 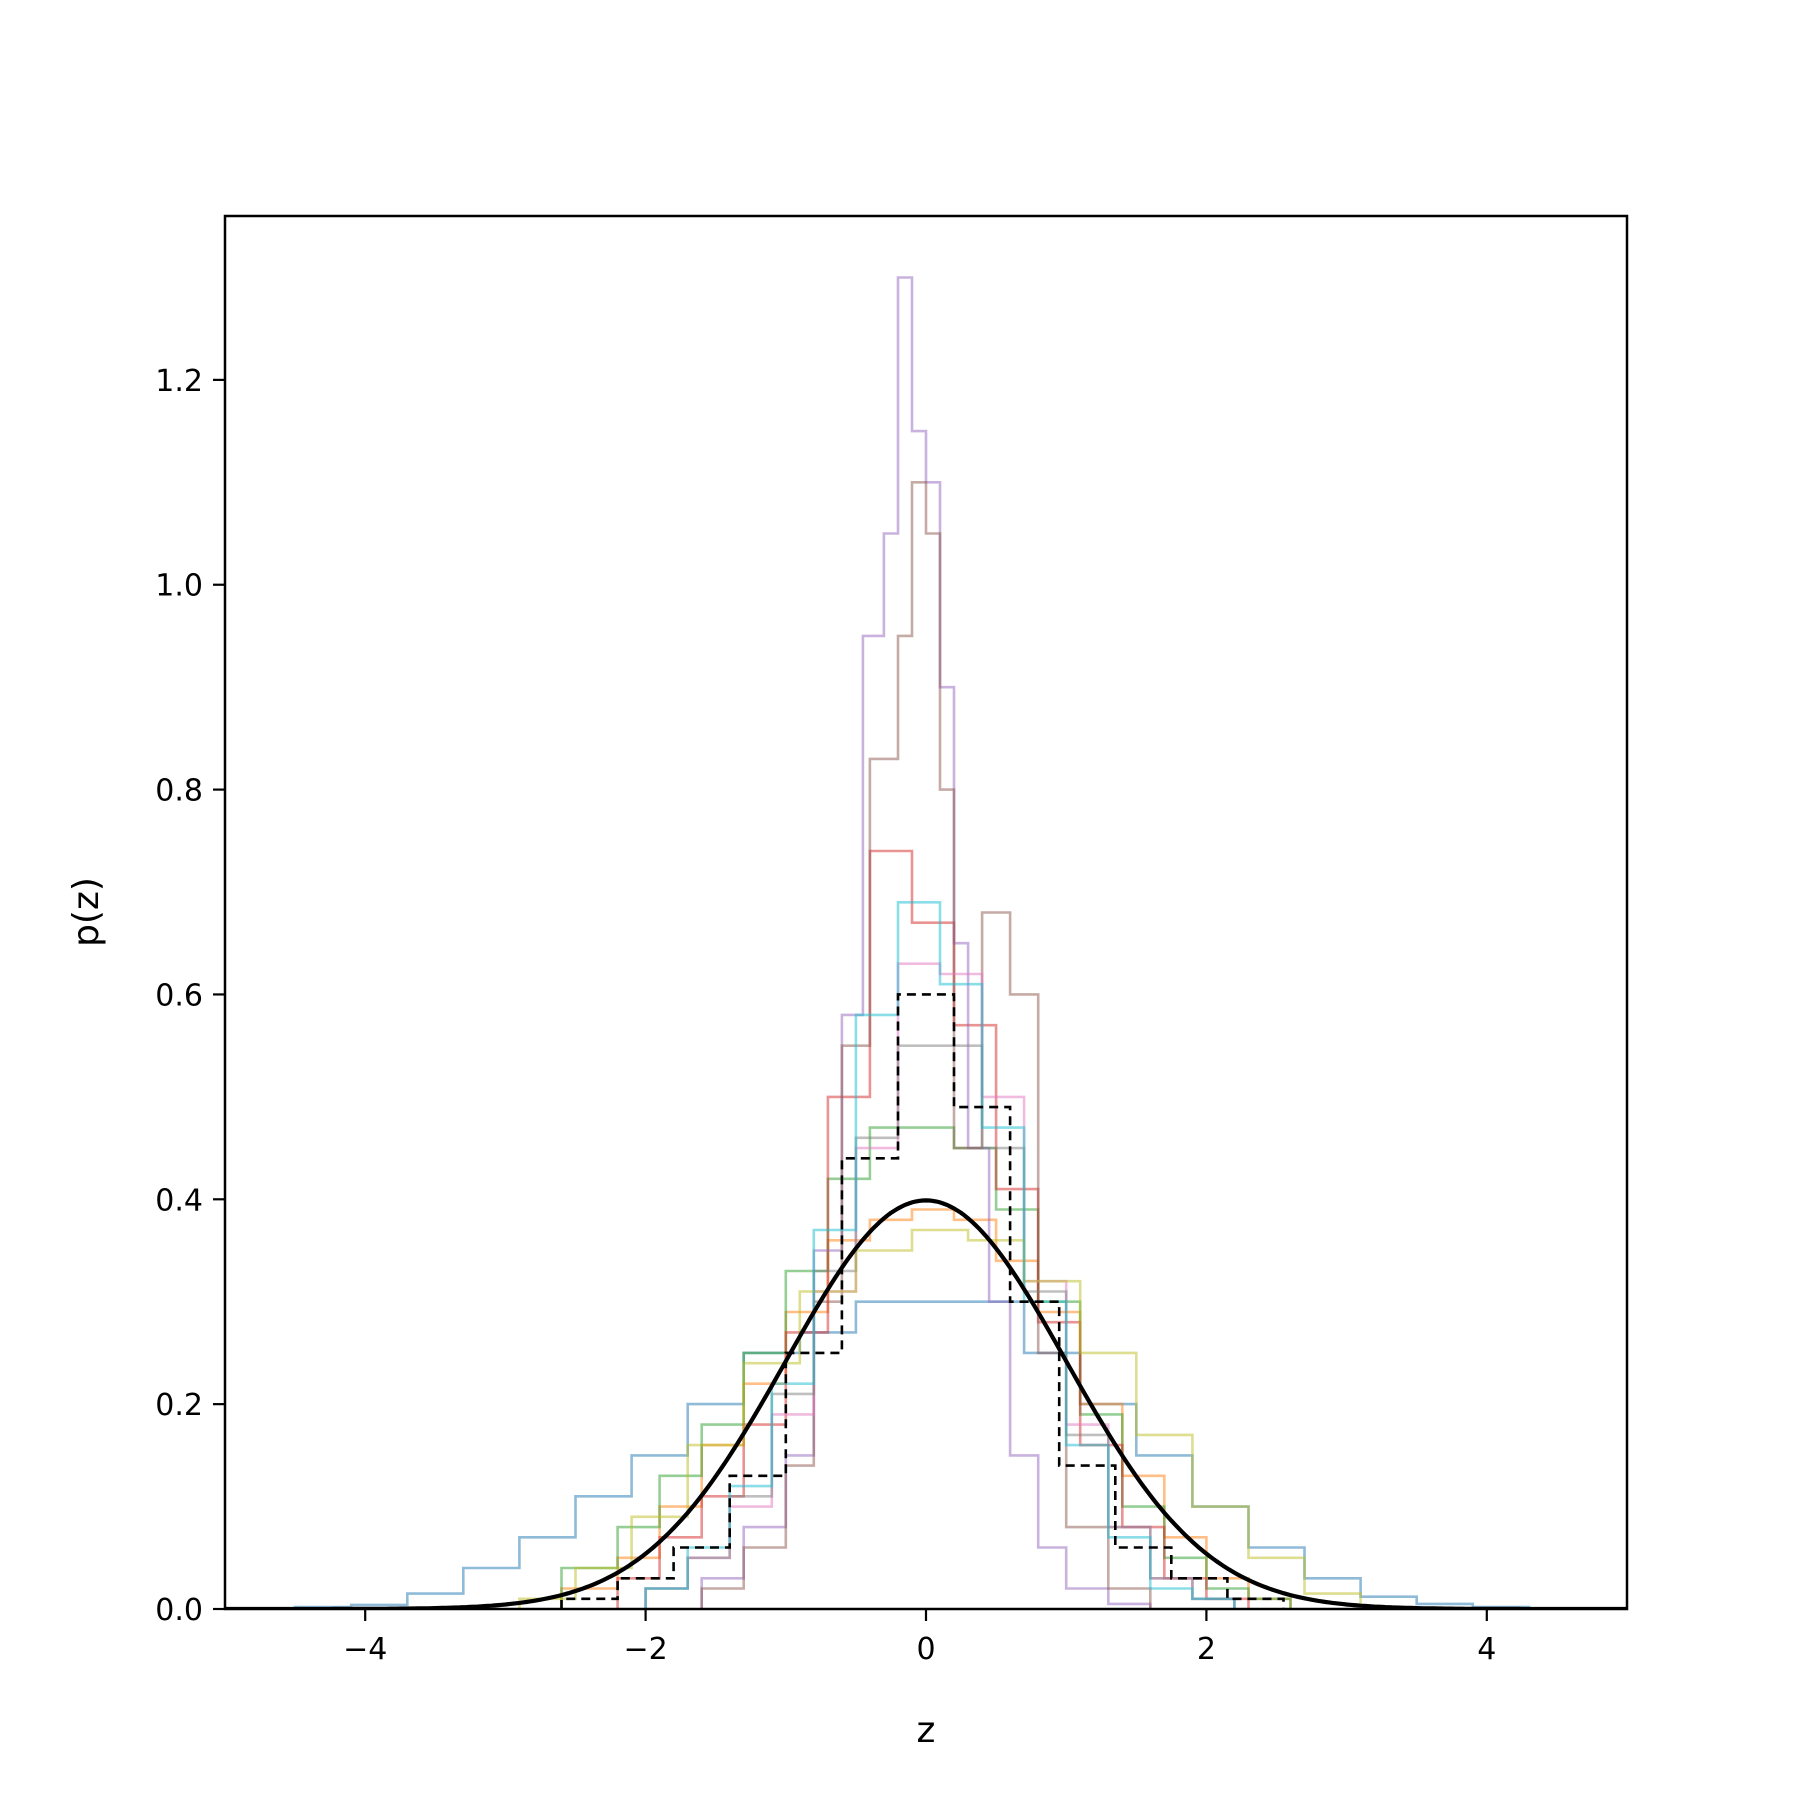 I want to click on y-tick-label: 0.8, so click(x=179, y=791).